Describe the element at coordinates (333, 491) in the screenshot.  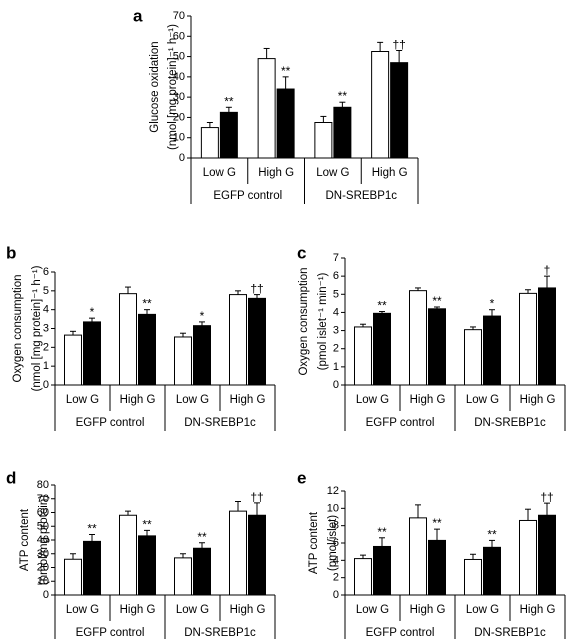
I see `y-tick-label: 12` at that location.